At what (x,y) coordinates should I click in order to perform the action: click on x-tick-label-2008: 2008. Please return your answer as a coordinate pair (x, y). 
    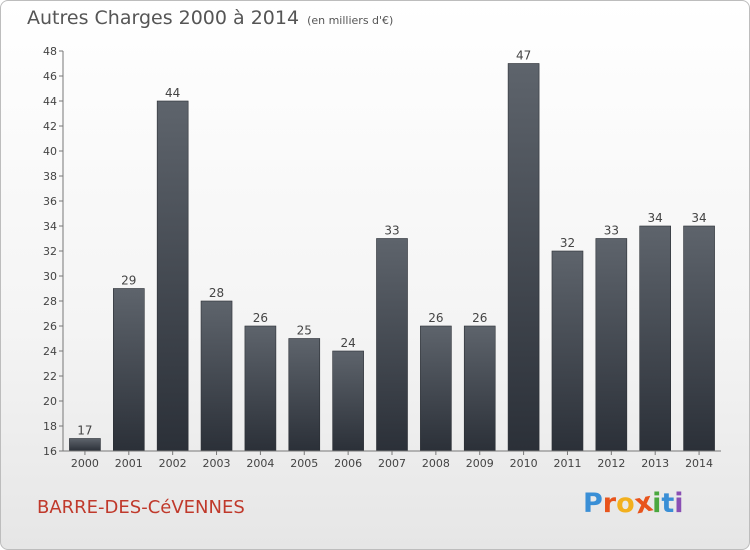
    Looking at the image, I should click on (436, 463).